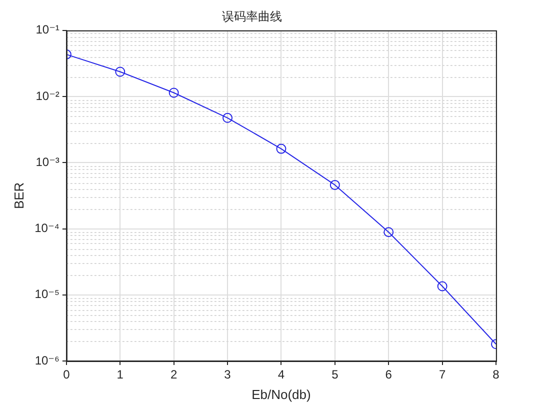  What do you see at coordinates (18, 196) in the screenshot?
I see `y-axis-title: BER` at bounding box center [18, 196].